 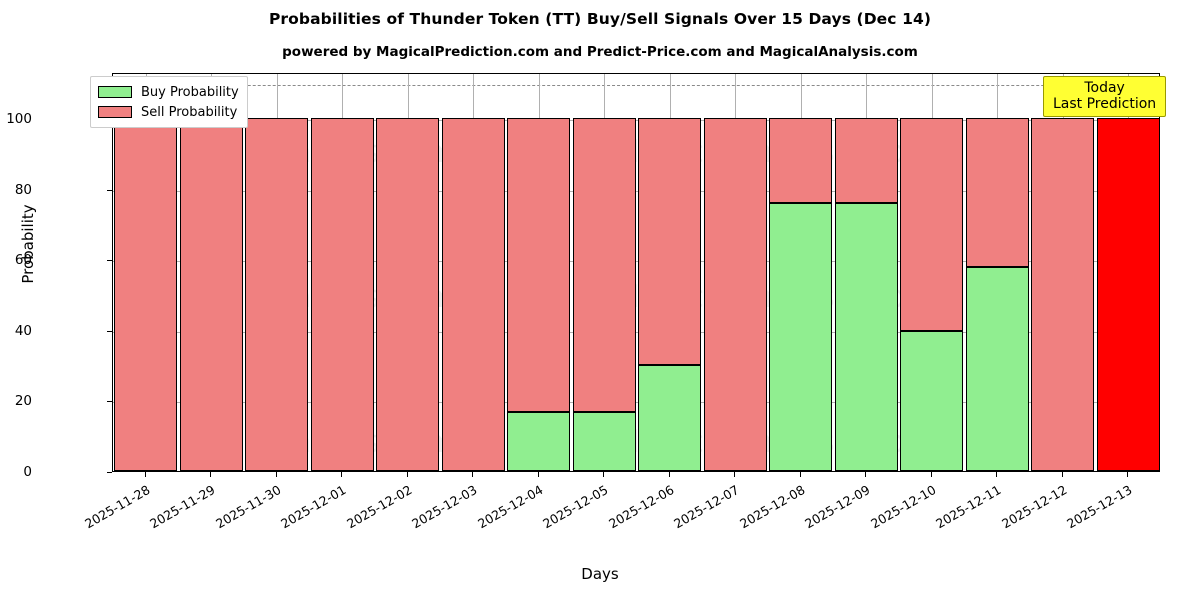 I want to click on legend-item-sell: Sell Probability, so click(x=168, y=112).